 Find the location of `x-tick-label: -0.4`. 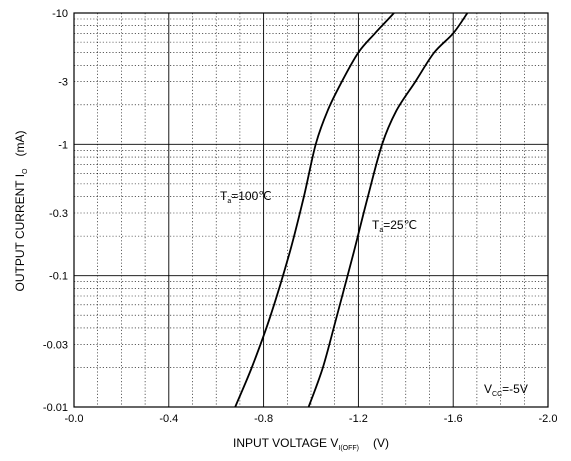

x-tick-label: -0.4 is located at coordinates (168, 419).